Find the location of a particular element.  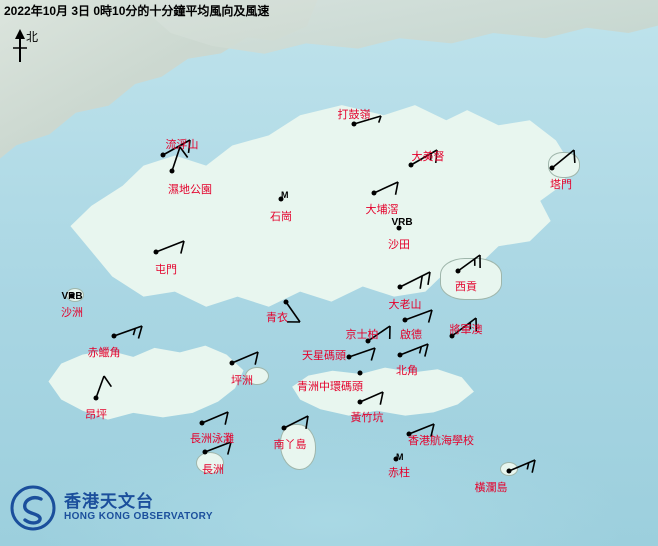

wind-barb-star-ferry is located at coordinates (362, 354).